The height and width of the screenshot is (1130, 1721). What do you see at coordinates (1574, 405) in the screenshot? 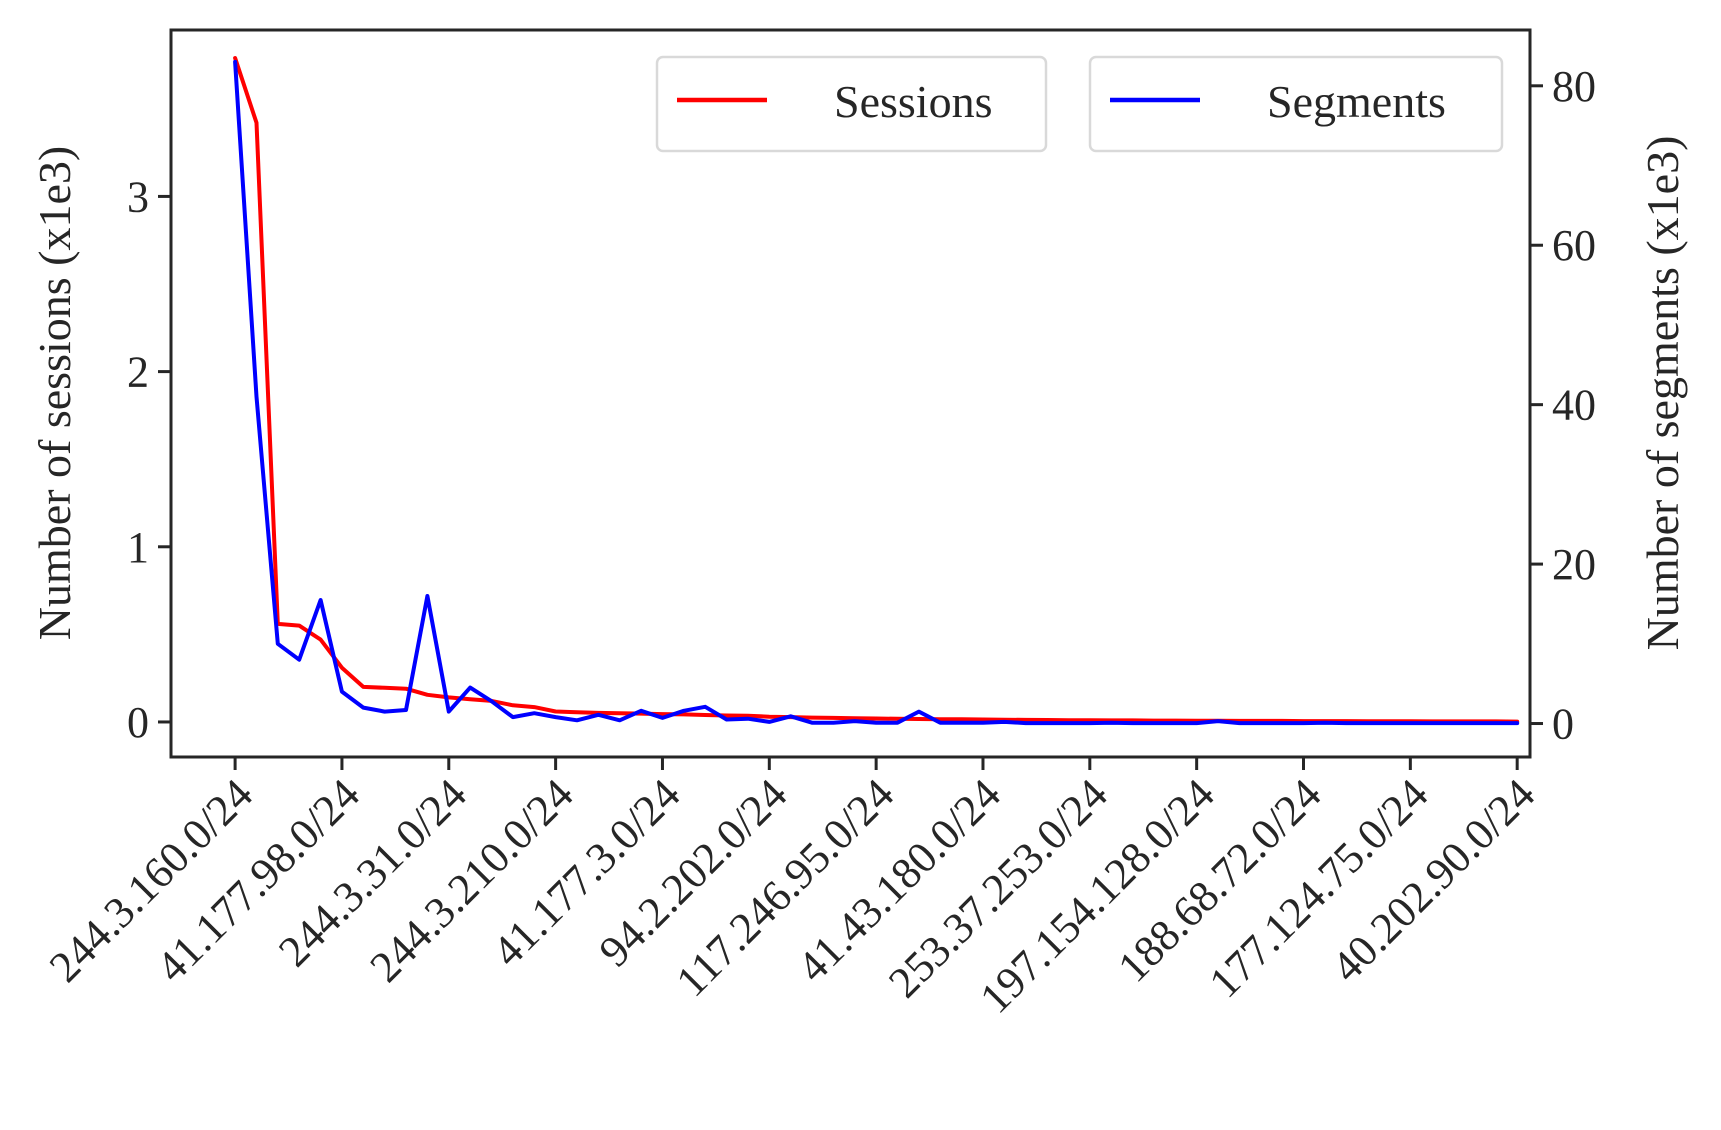
I see `y2-tick-label: 40` at bounding box center [1574, 405].